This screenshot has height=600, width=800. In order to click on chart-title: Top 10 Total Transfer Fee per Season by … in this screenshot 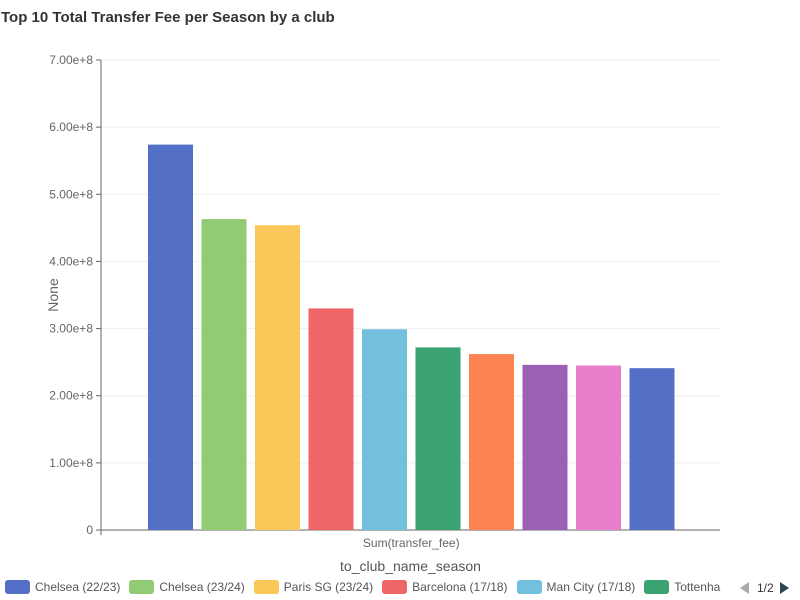, I will do `click(168, 17)`.